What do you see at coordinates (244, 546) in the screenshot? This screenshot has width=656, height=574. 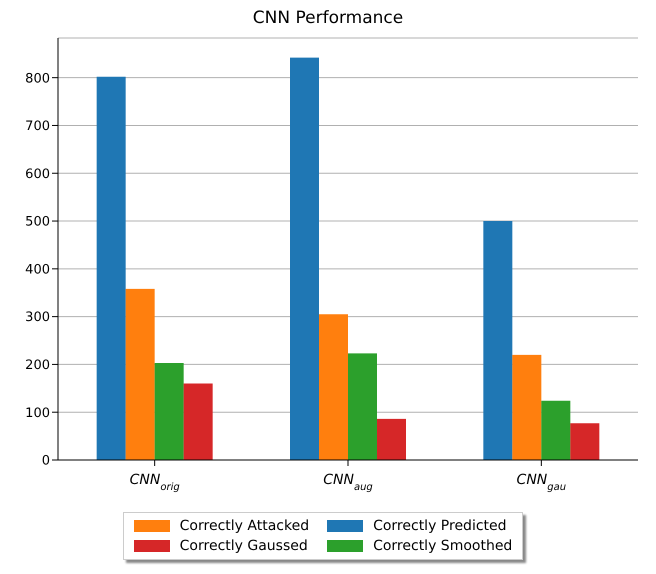 I see `legend-label: Correctly Gaussed` at bounding box center [244, 546].